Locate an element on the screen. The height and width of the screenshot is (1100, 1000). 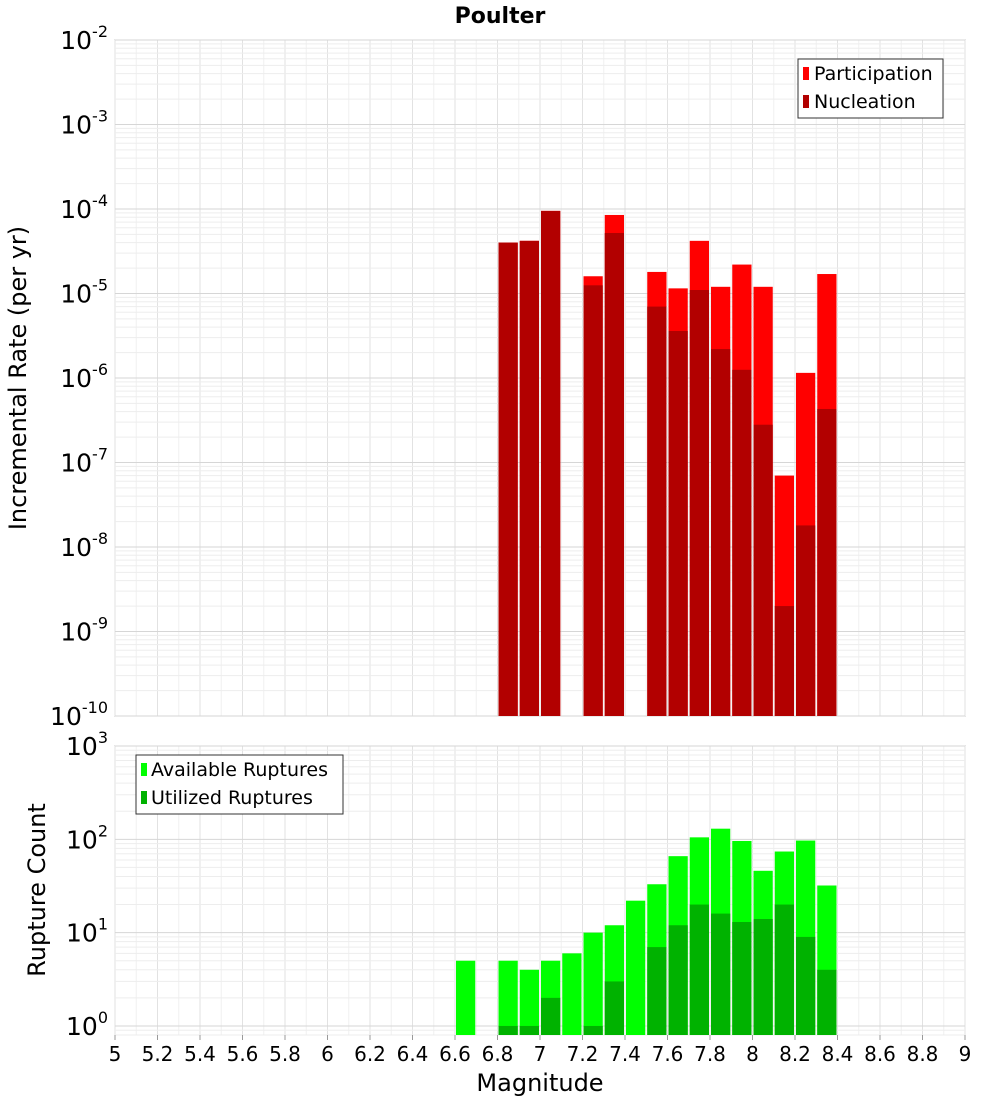
x-tick-label: 6.8 is located at coordinates (498, 1054).